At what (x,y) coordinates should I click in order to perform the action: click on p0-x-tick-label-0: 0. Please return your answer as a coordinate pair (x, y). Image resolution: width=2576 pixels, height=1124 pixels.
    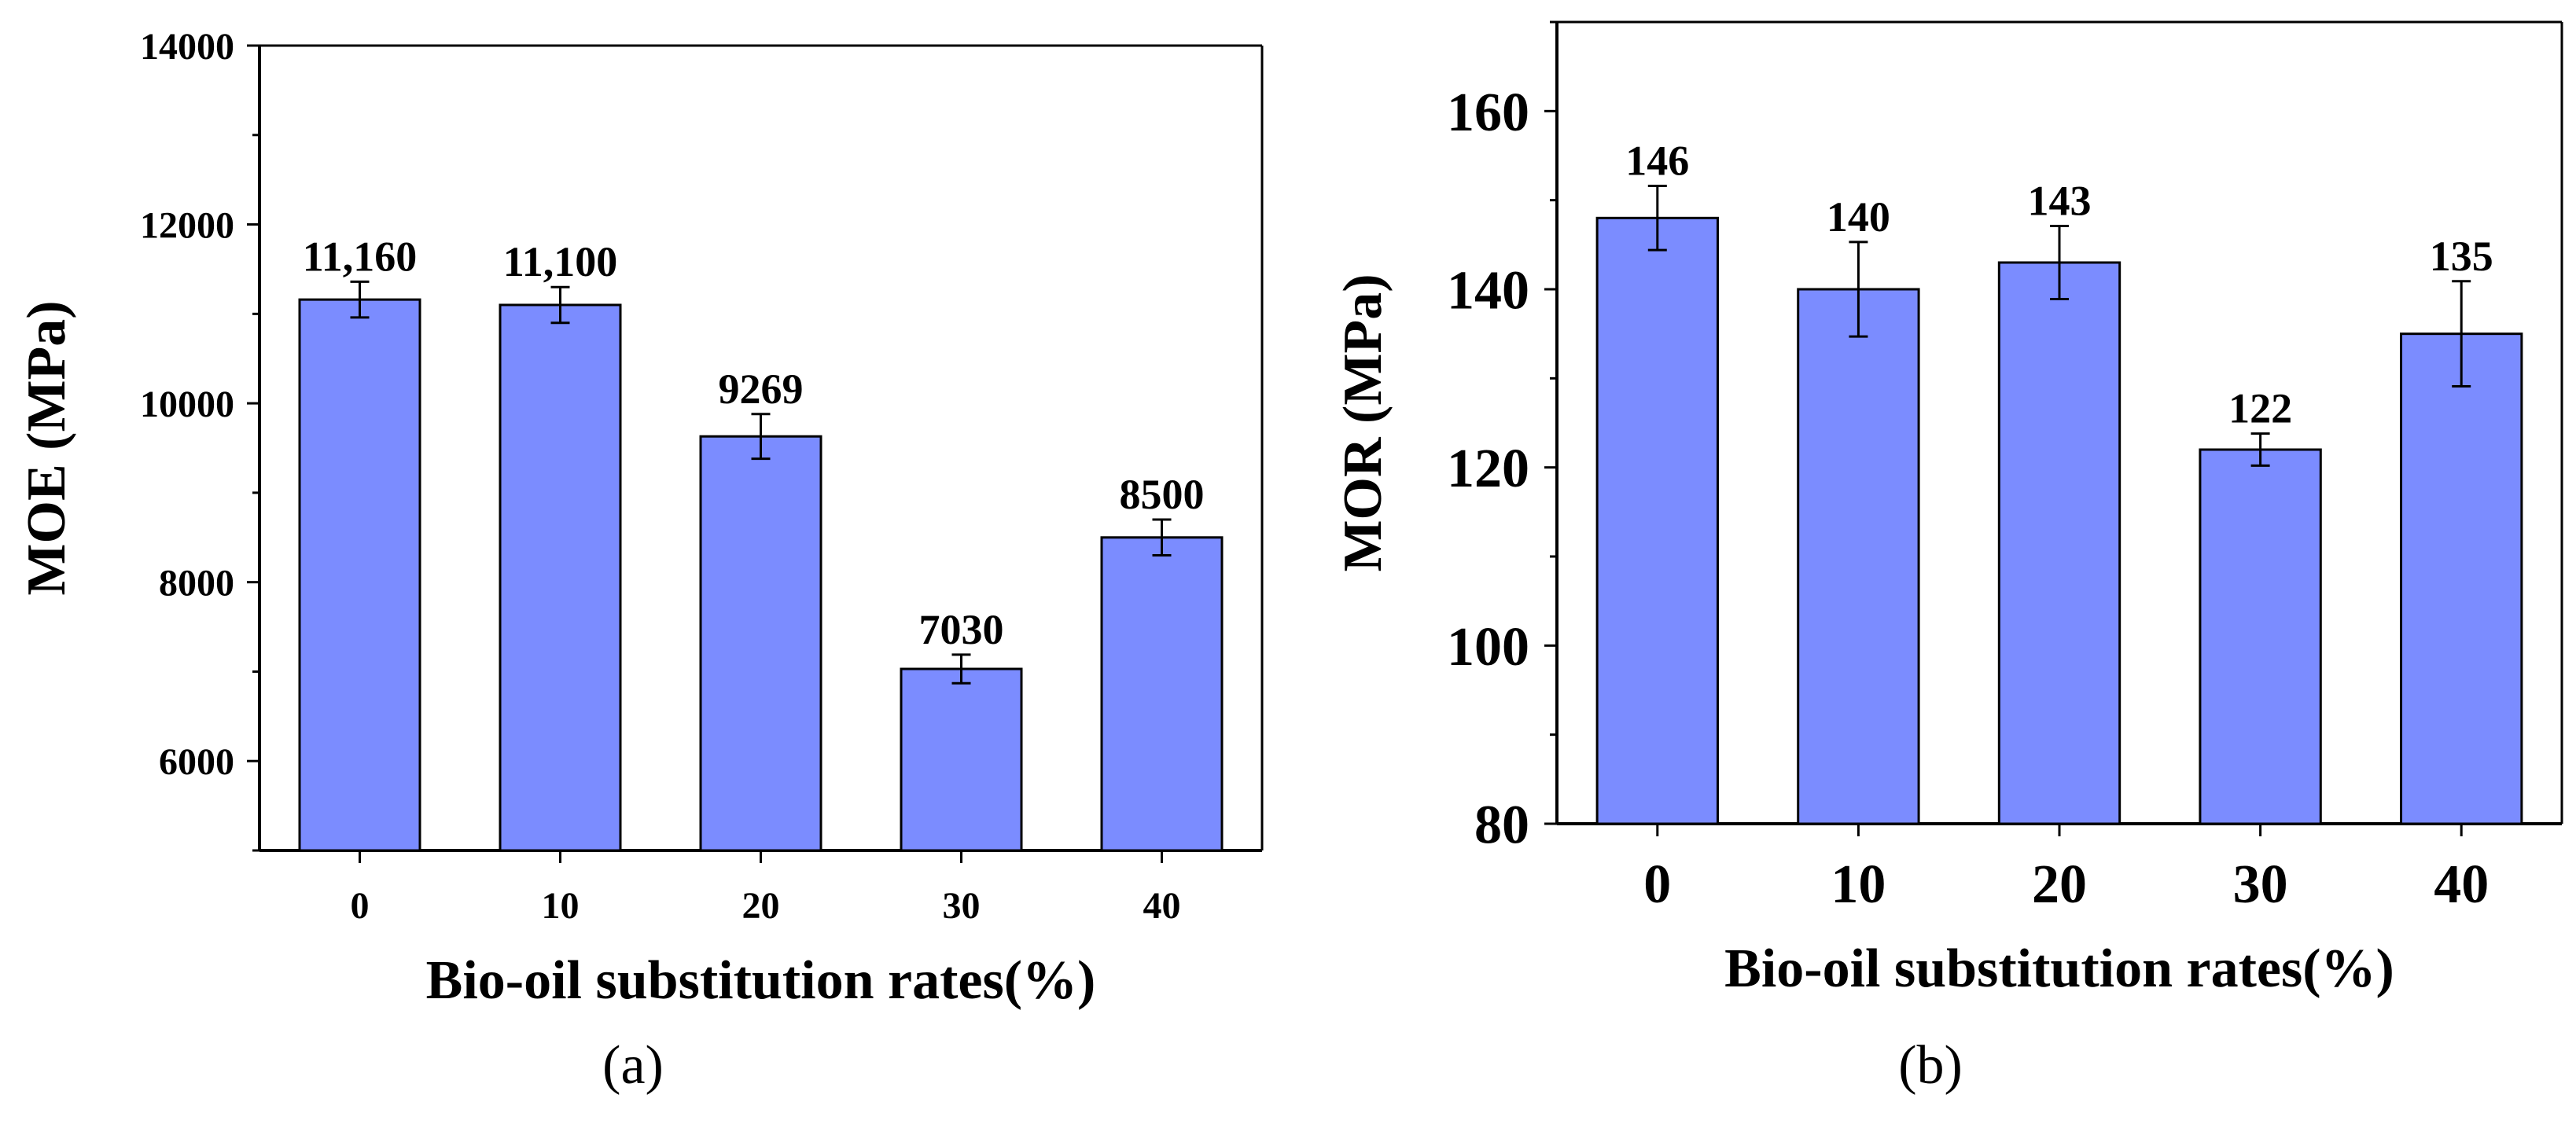
    Looking at the image, I should click on (361, 906).